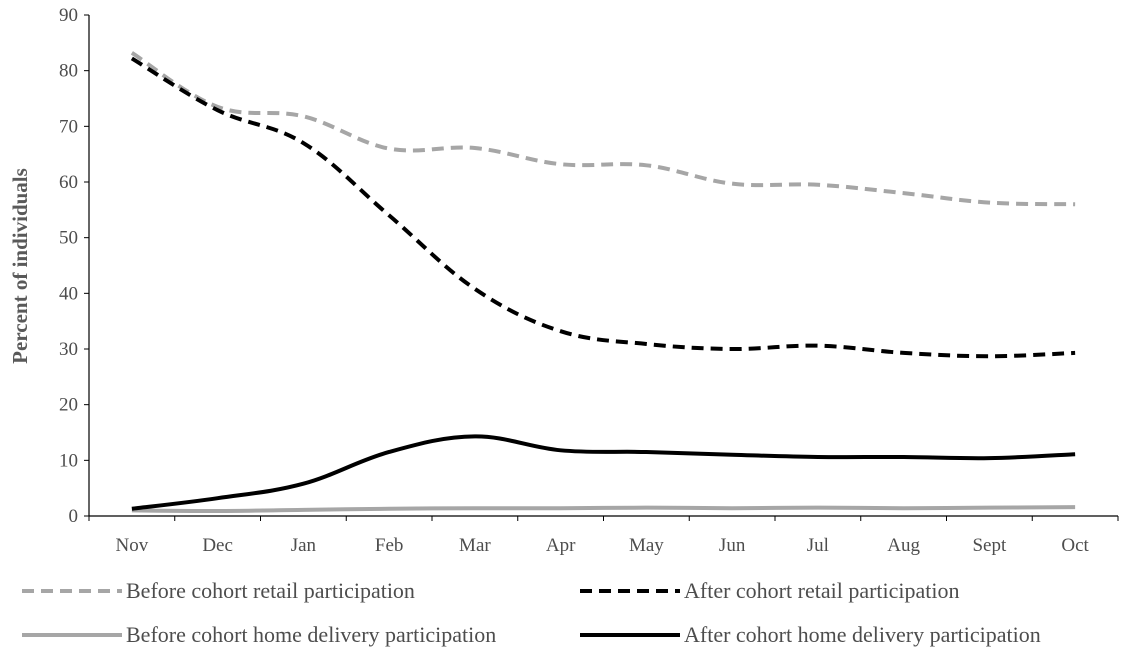 The width and height of the screenshot is (1143, 660). What do you see at coordinates (646, 545) in the screenshot?
I see `x-tick-label: May` at bounding box center [646, 545].